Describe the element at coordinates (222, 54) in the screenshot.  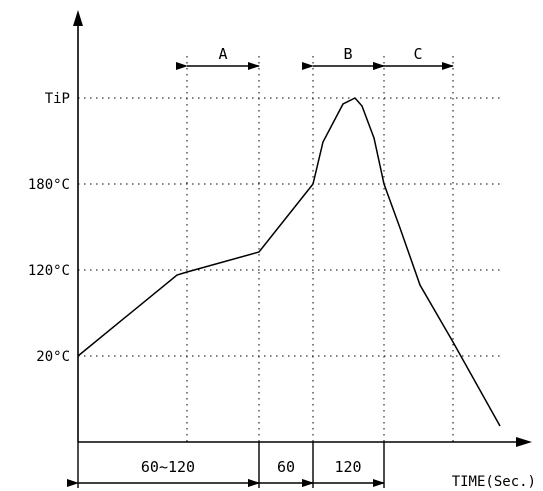
I see `zone-a-label: A` at that location.